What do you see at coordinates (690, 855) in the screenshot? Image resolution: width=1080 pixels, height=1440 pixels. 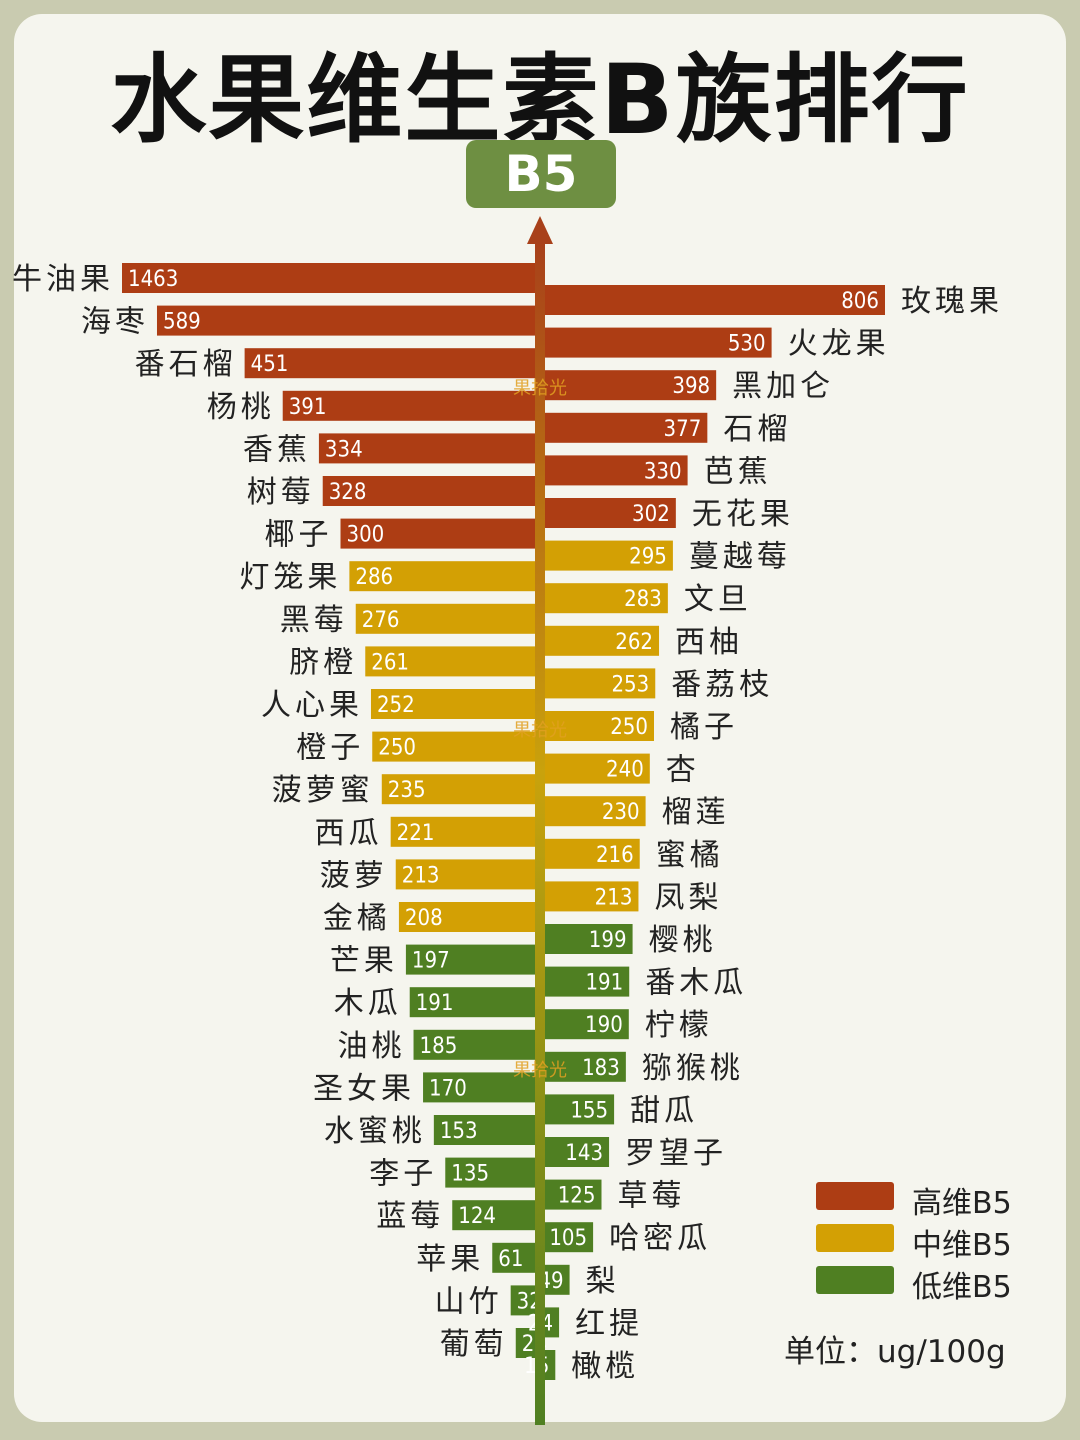 I see `bar-right-label: 蜜橘` at bounding box center [690, 855].